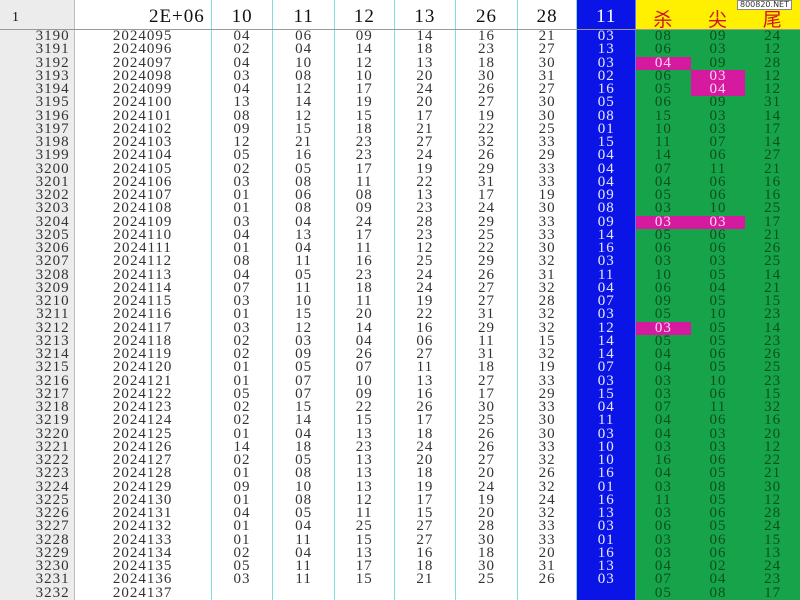 This screenshot has height=600, width=800. Describe the element at coordinates (37, 434) in the screenshot. I see `row-number: 3220` at that location.